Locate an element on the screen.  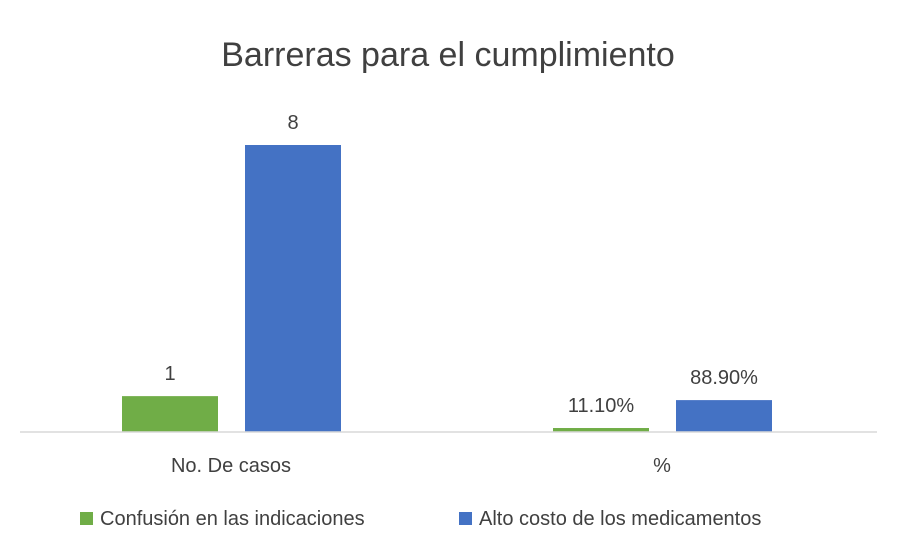
bar-series1-cat1 is located at coordinates (170, 414).